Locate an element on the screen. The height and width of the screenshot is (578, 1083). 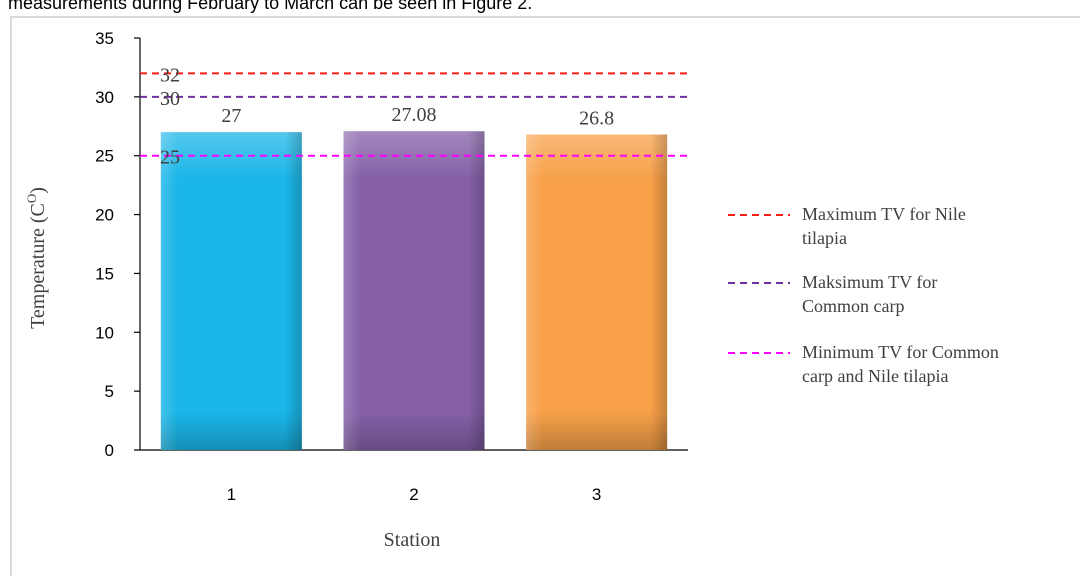
y-tick-label: 15 is located at coordinates (104, 273).